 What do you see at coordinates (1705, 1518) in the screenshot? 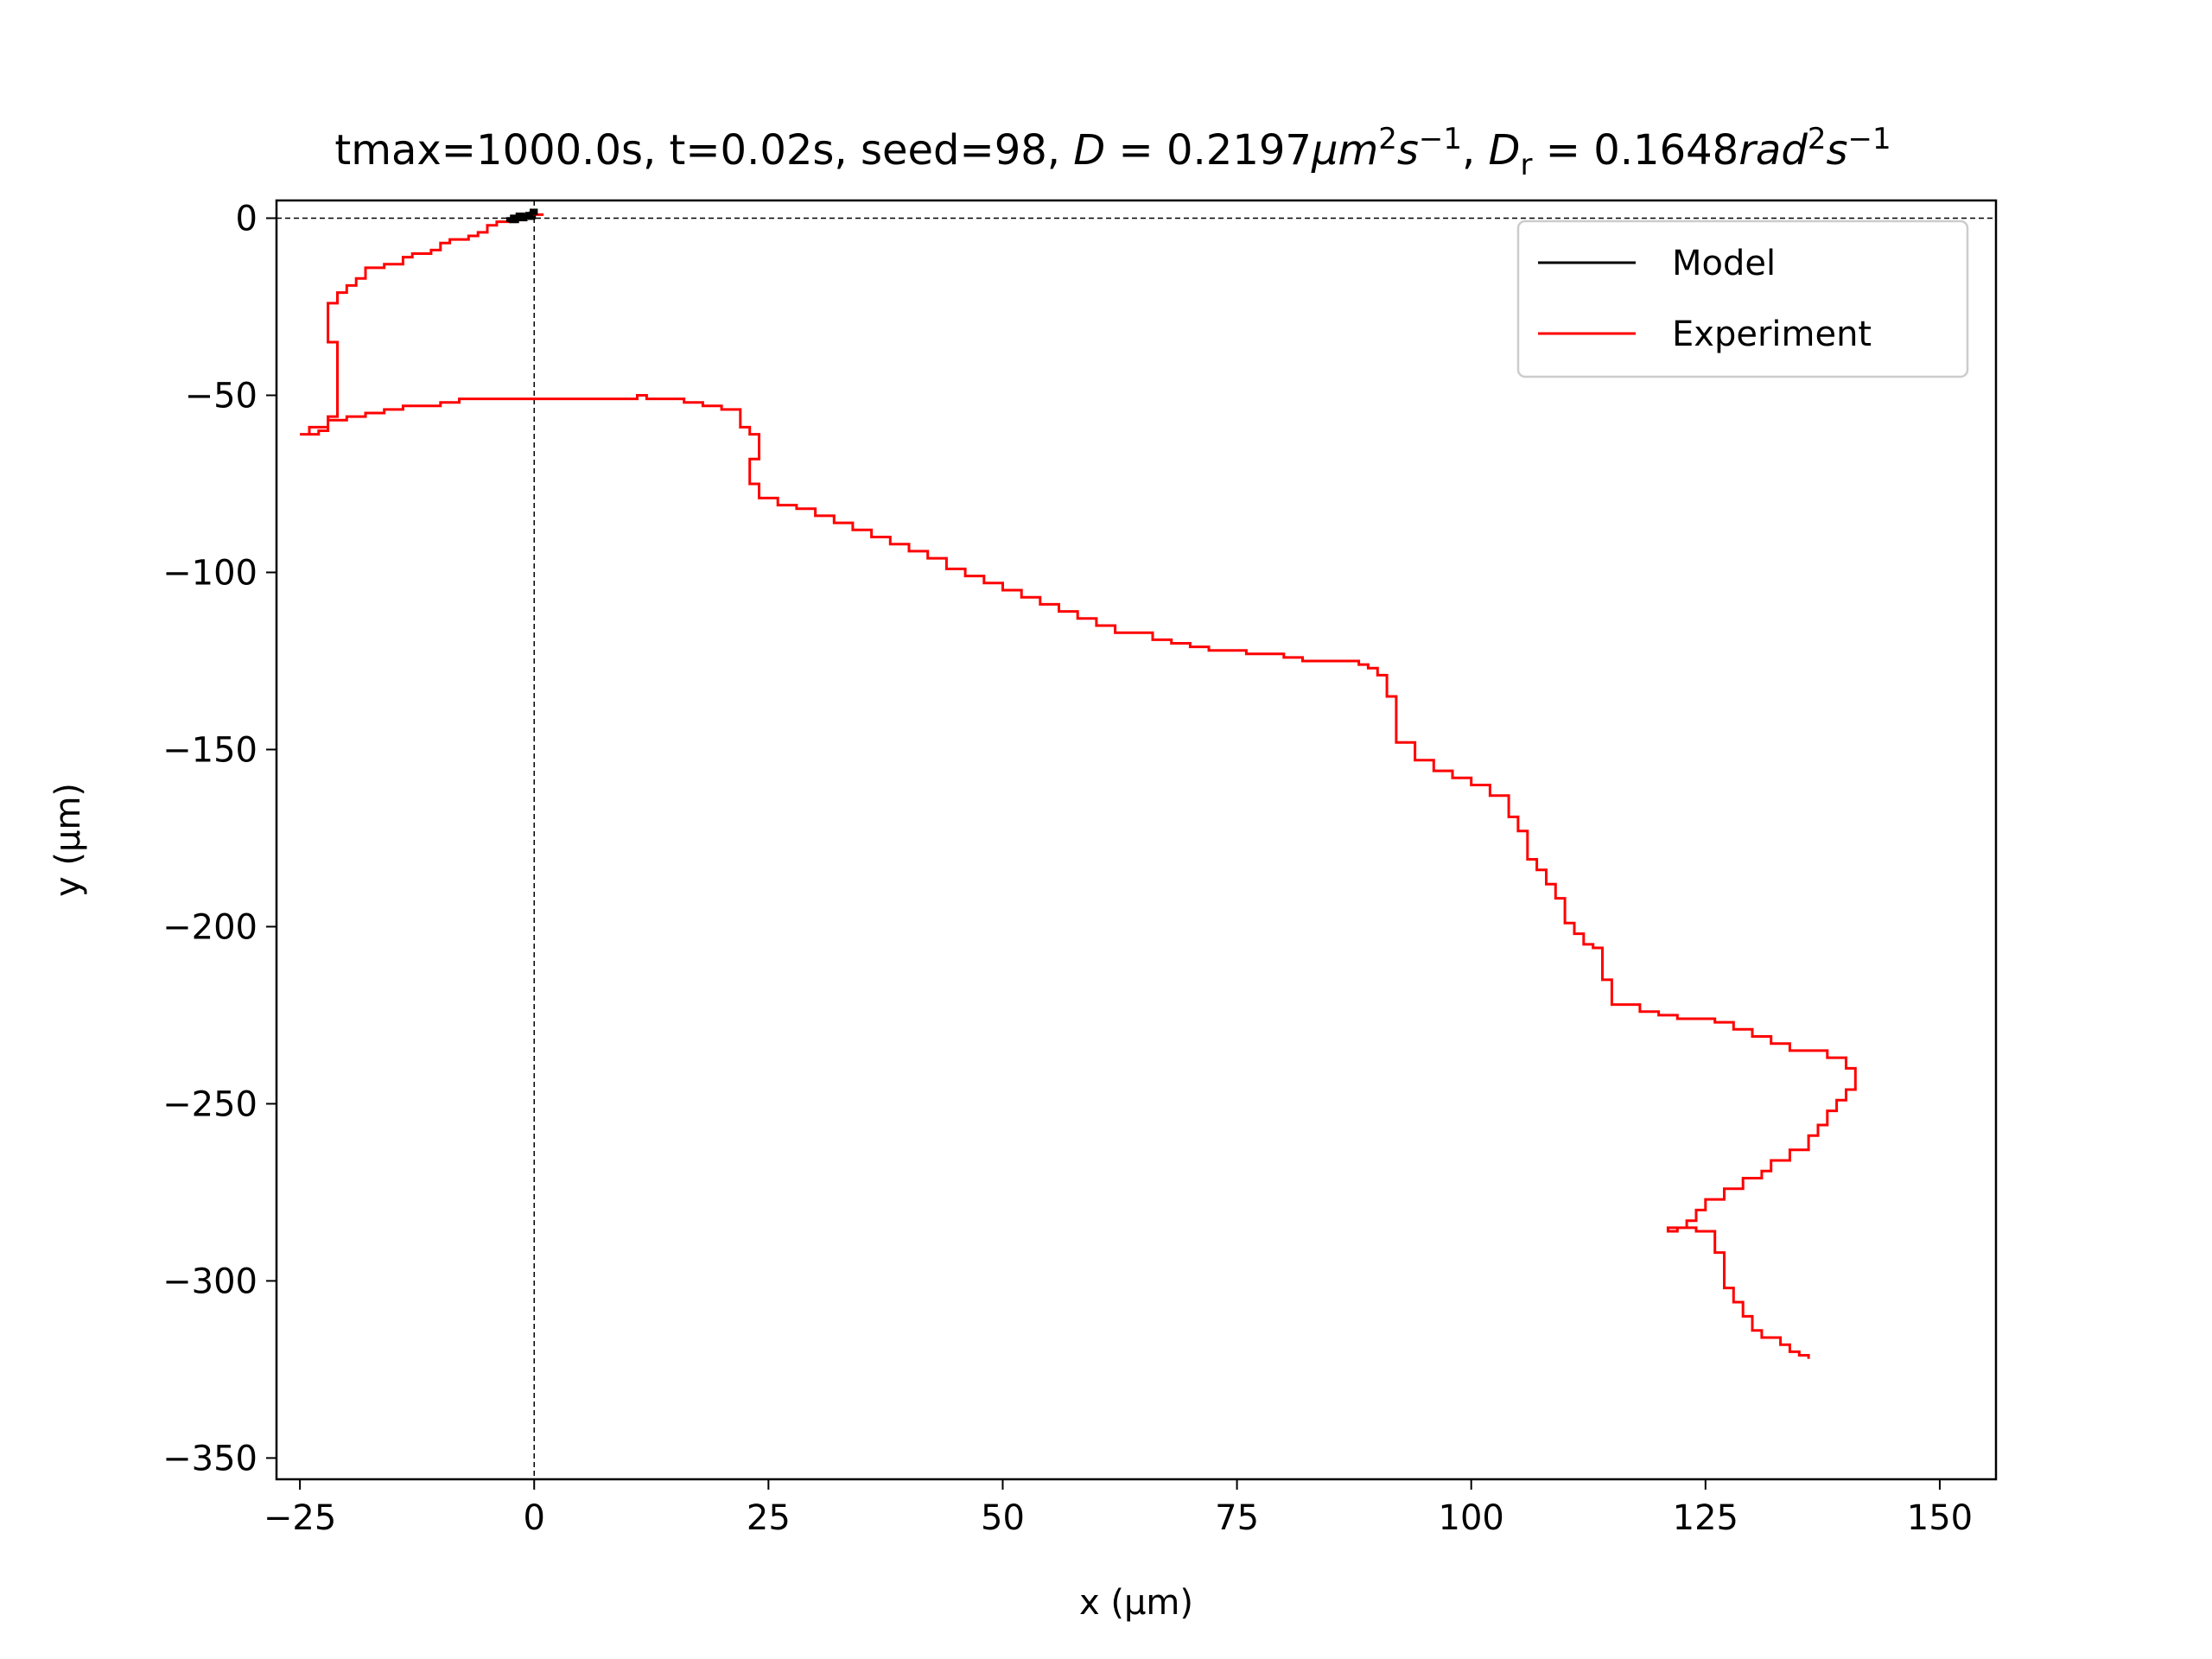
I see `x-tick-label: 125` at bounding box center [1705, 1518].